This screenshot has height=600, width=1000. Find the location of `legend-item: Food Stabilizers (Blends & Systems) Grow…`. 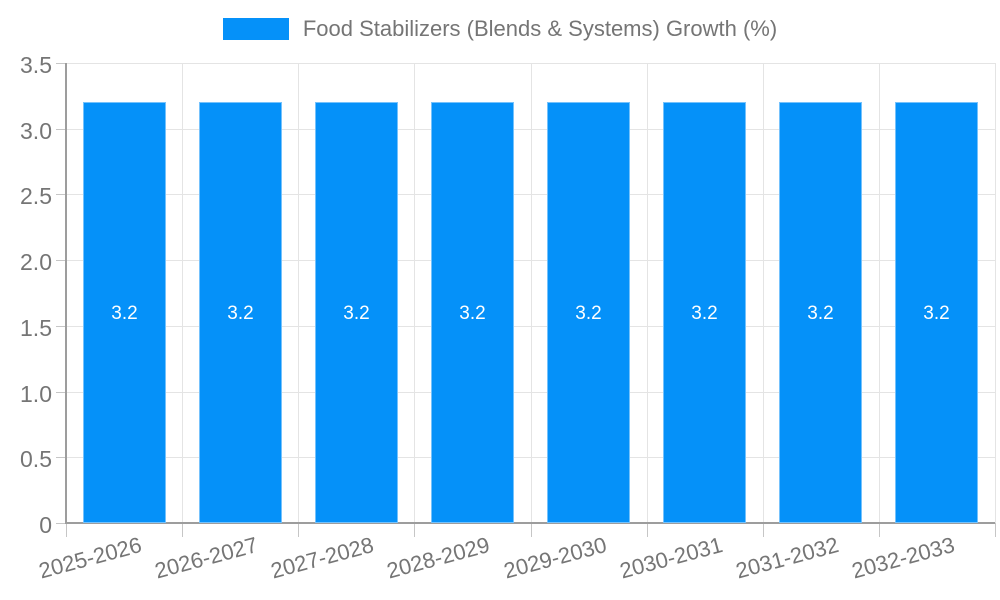

legend-item: Food Stabilizers (Blends & Systems) Grow… is located at coordinates (500, 29).